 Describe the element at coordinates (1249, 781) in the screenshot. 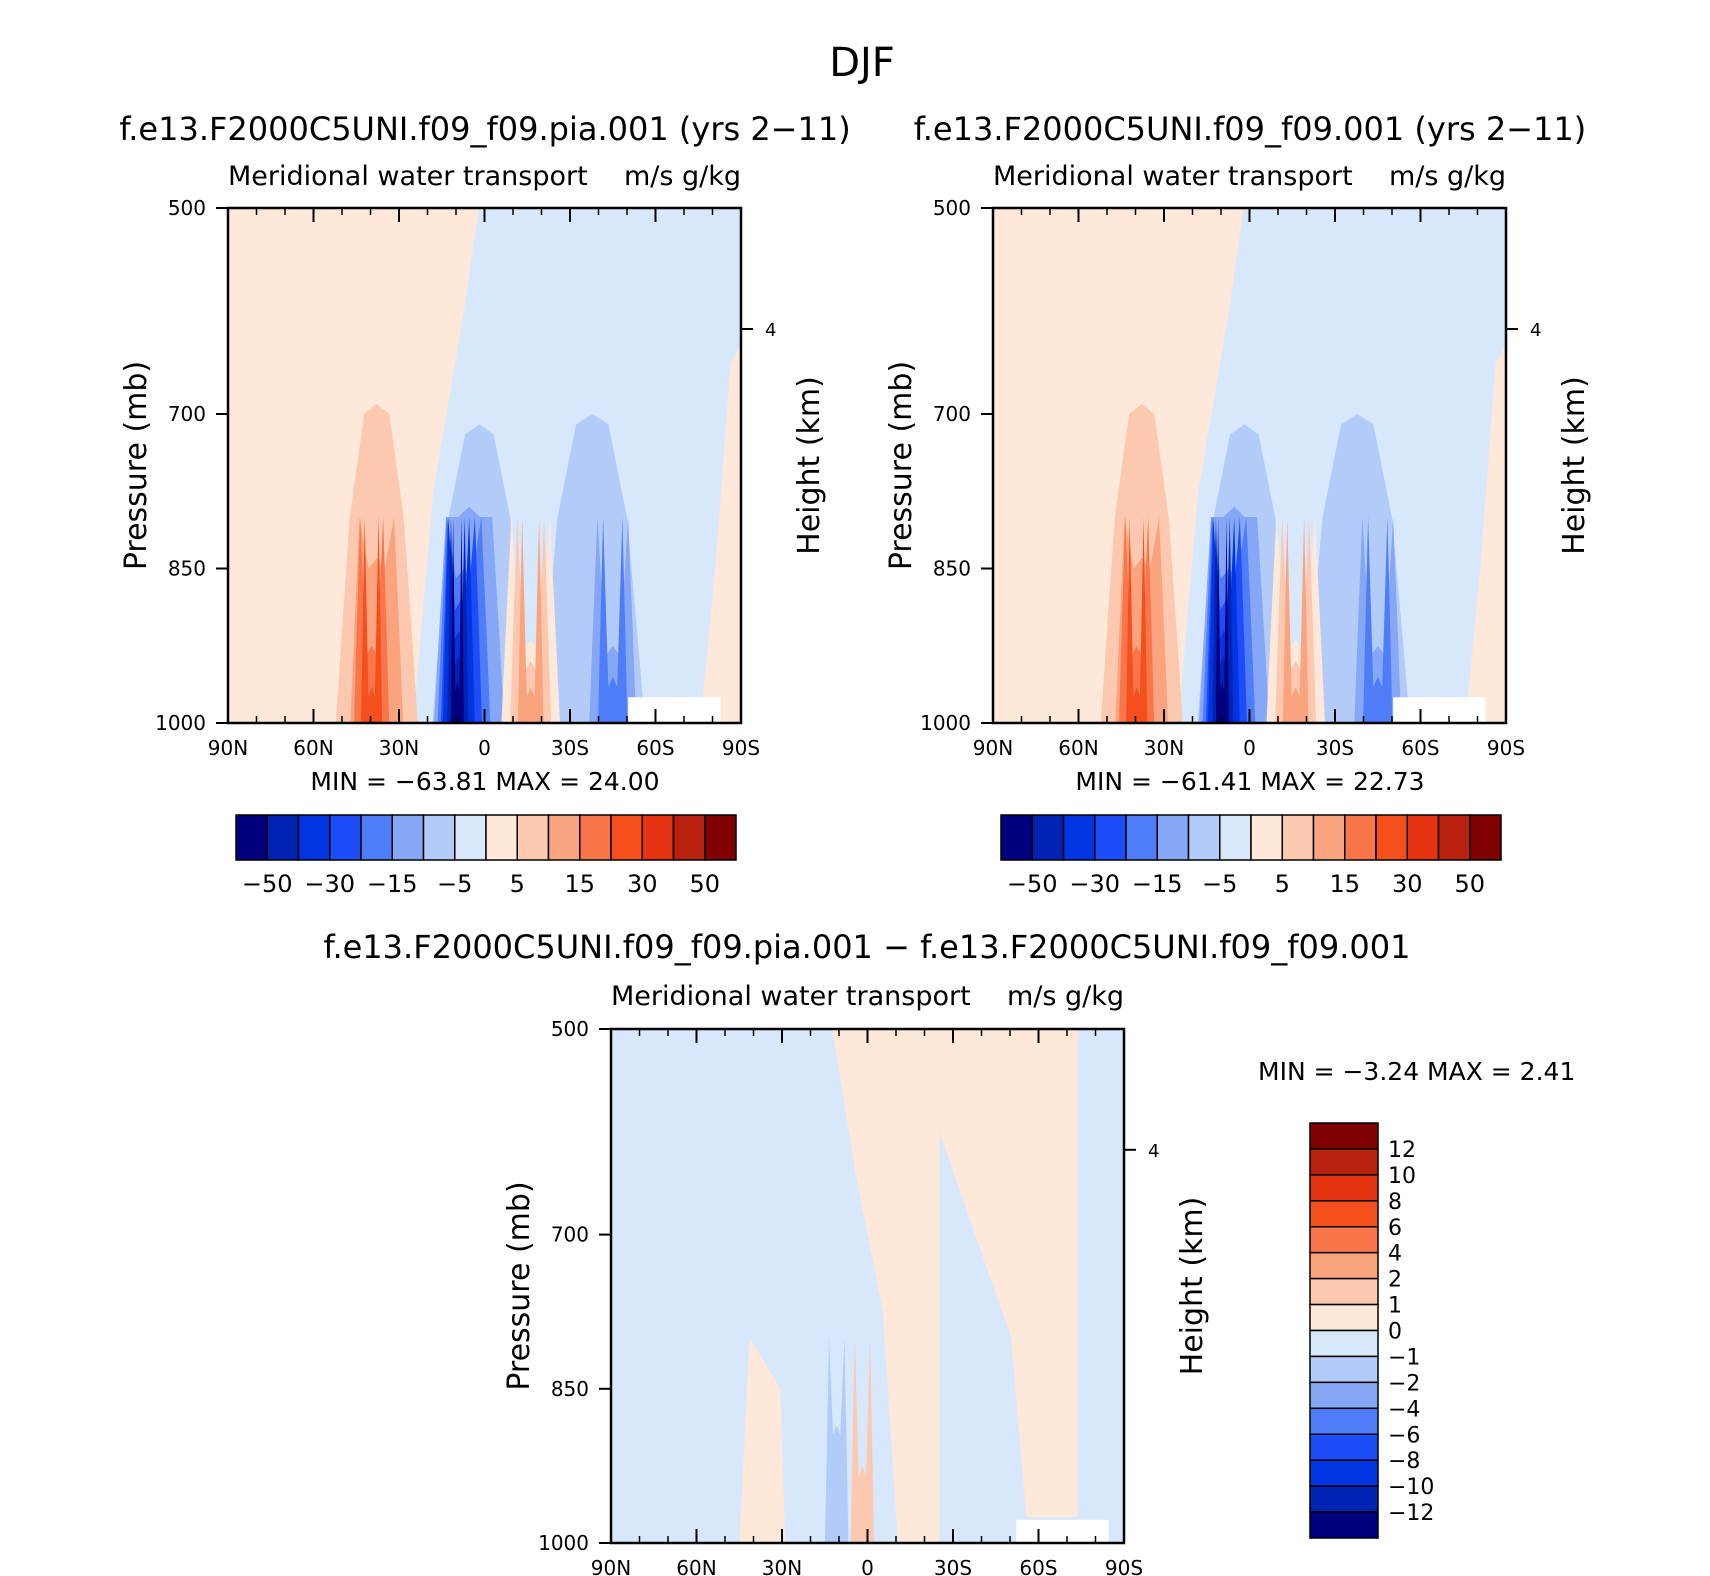

I see `min-max-stats: MIN = −61.41 MAX = 22.73` at that location.